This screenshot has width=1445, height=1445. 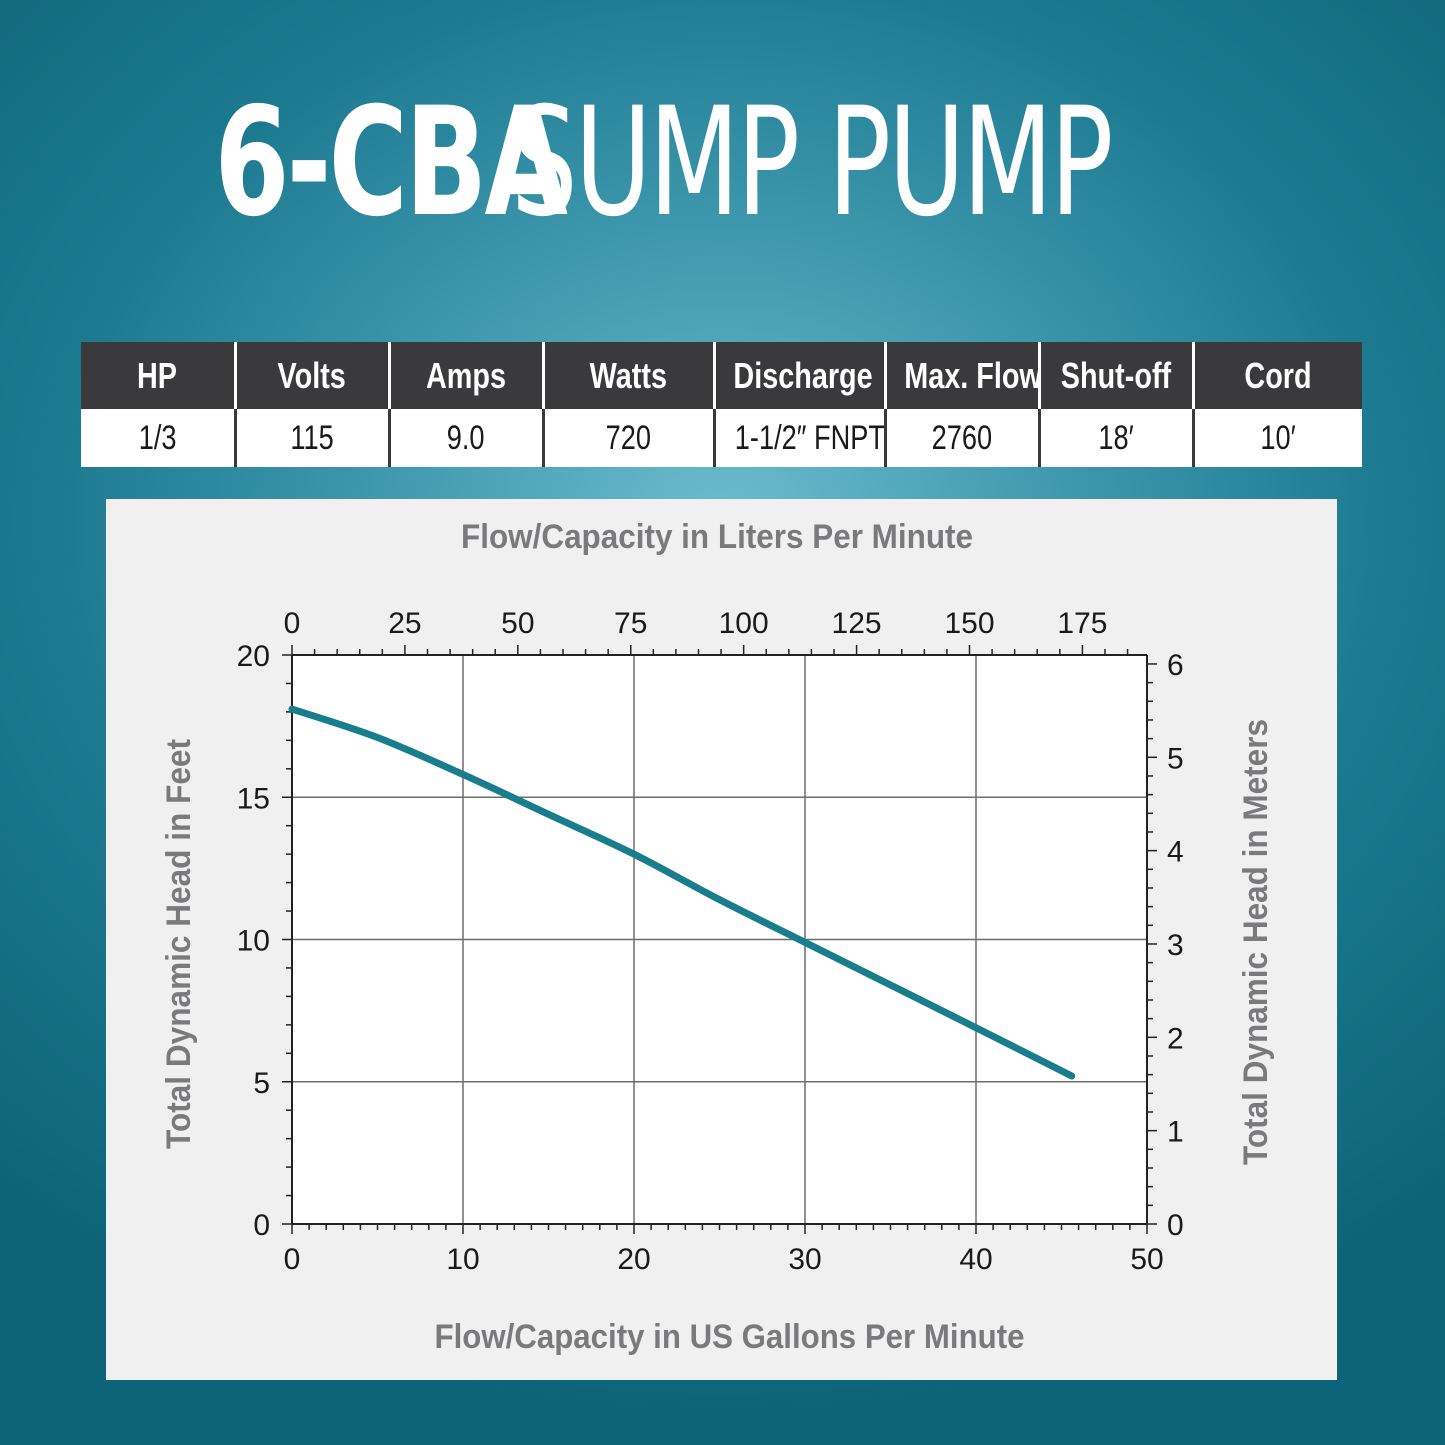 I want to click on y2-tick-label: 1, so click(x=1175, y=1132).